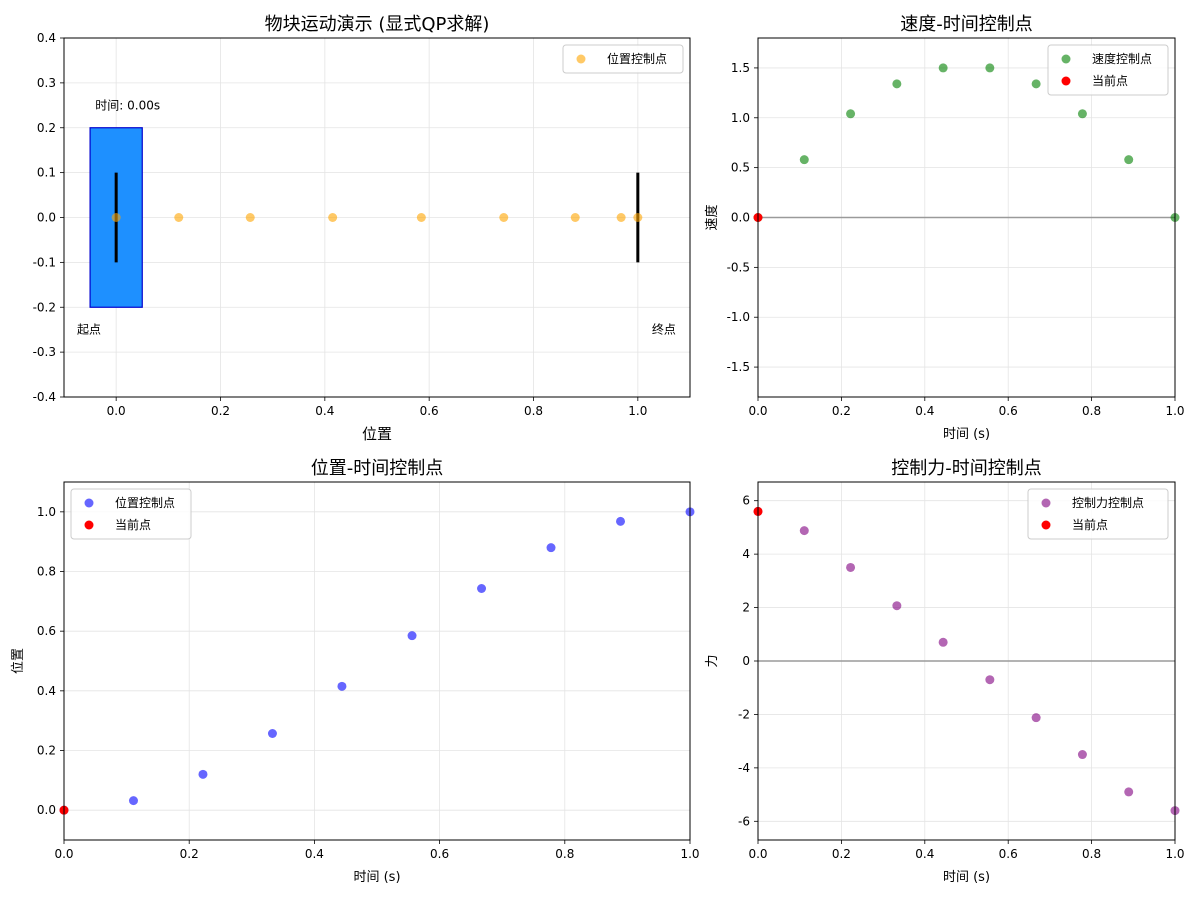 The width and height of the screenshot is (1200, 900). Describe the element at coordinates (966, 24) in the screenshot. I see `chart-title: 速度-时间控制点` at that location.